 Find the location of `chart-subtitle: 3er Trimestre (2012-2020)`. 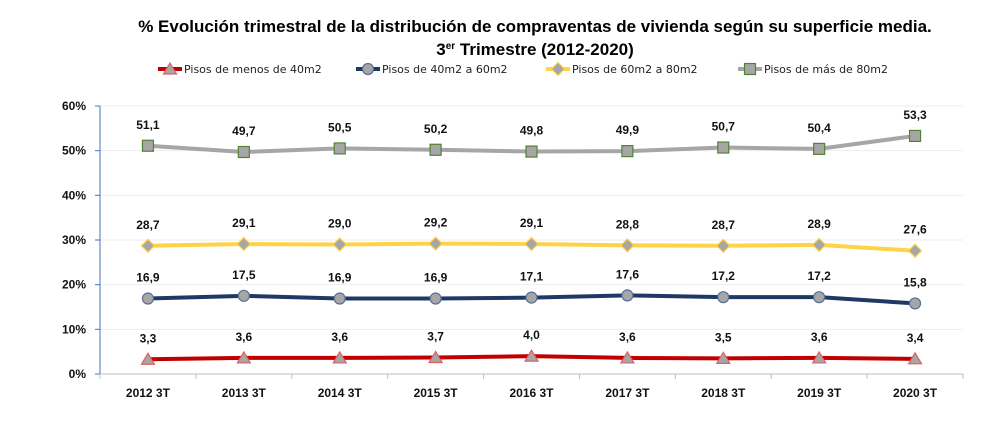

chart-subtitle: 3er Trimestre (2012-2020) is located at coordinates (535, 49).